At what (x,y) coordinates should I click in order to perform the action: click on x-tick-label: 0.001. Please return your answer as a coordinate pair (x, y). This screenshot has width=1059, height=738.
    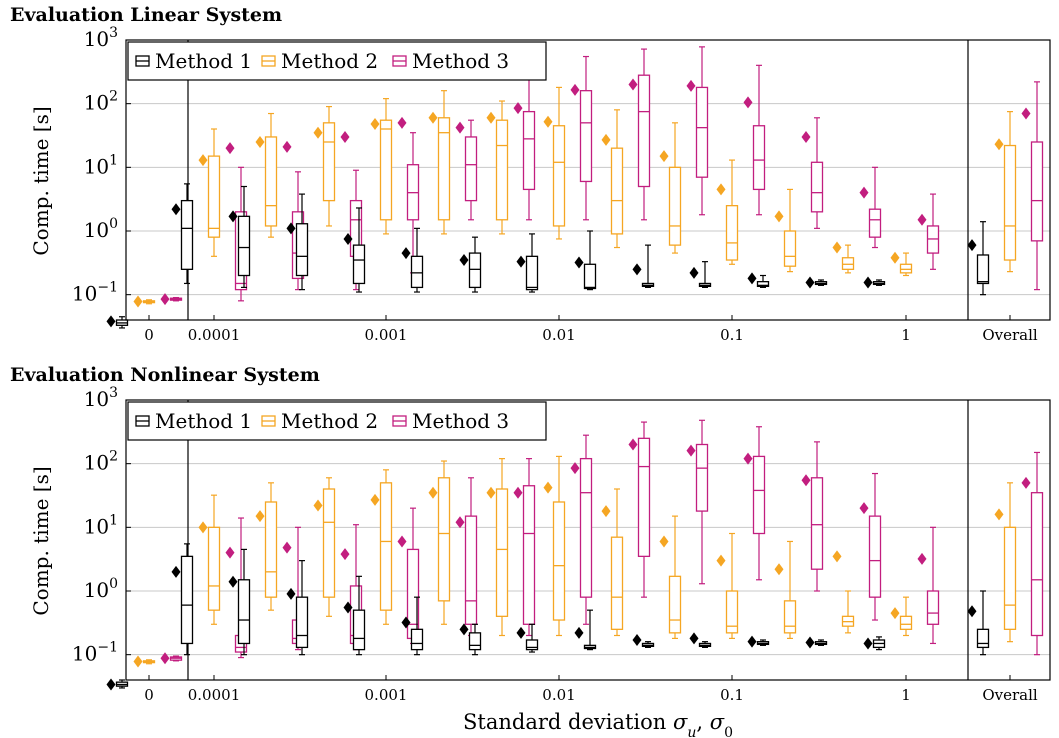
    Looking at the image, I should click on (386, 695).